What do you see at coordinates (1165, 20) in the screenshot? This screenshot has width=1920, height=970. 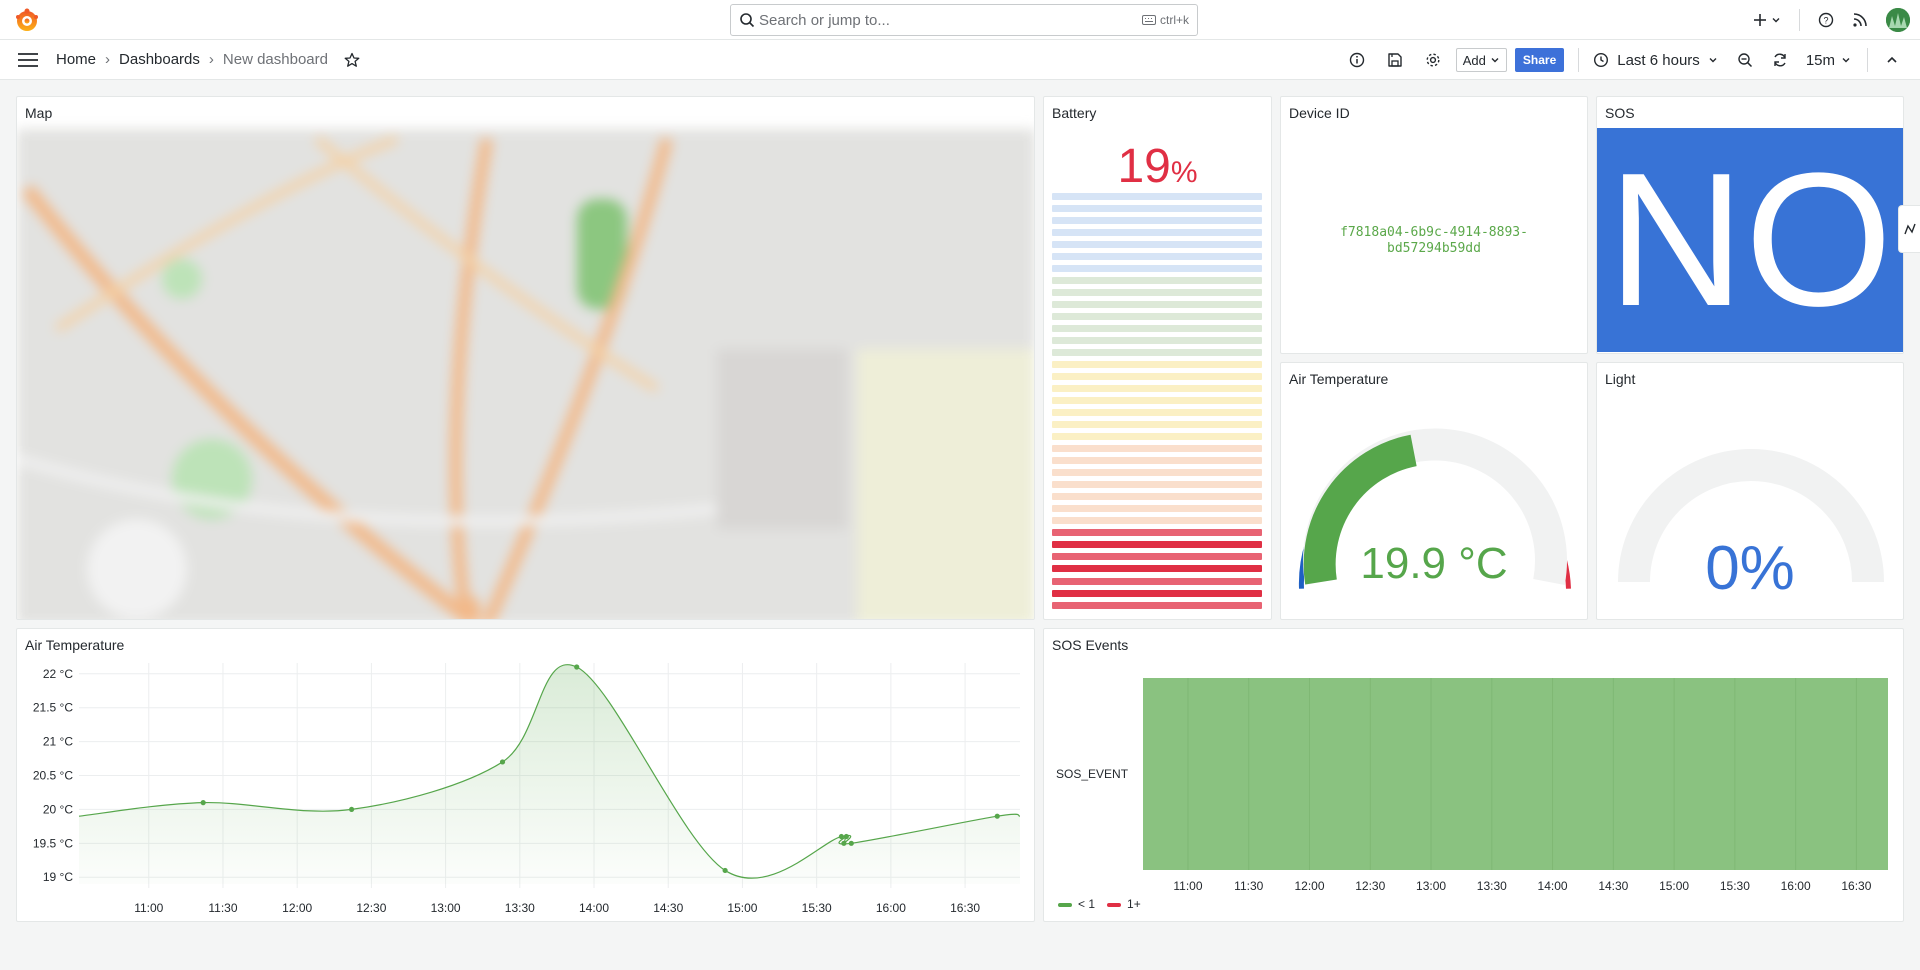 I see `search-shortcut: ctrl+k` at bounding box center [1165, 20].